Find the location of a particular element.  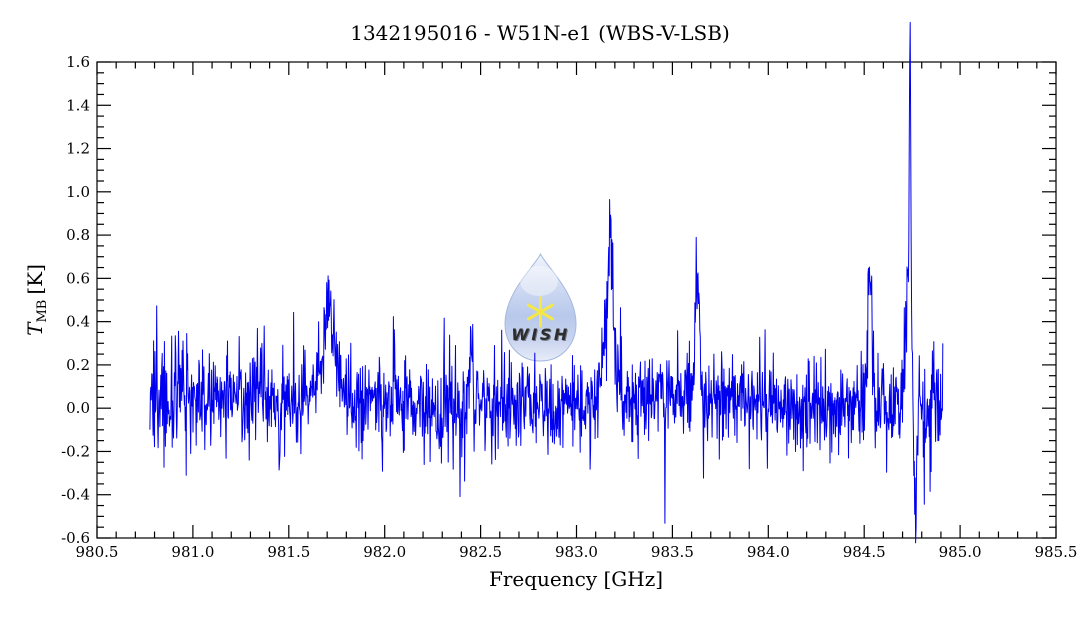

y-tick-label: 0.6 is located at coordinates (78, 278).